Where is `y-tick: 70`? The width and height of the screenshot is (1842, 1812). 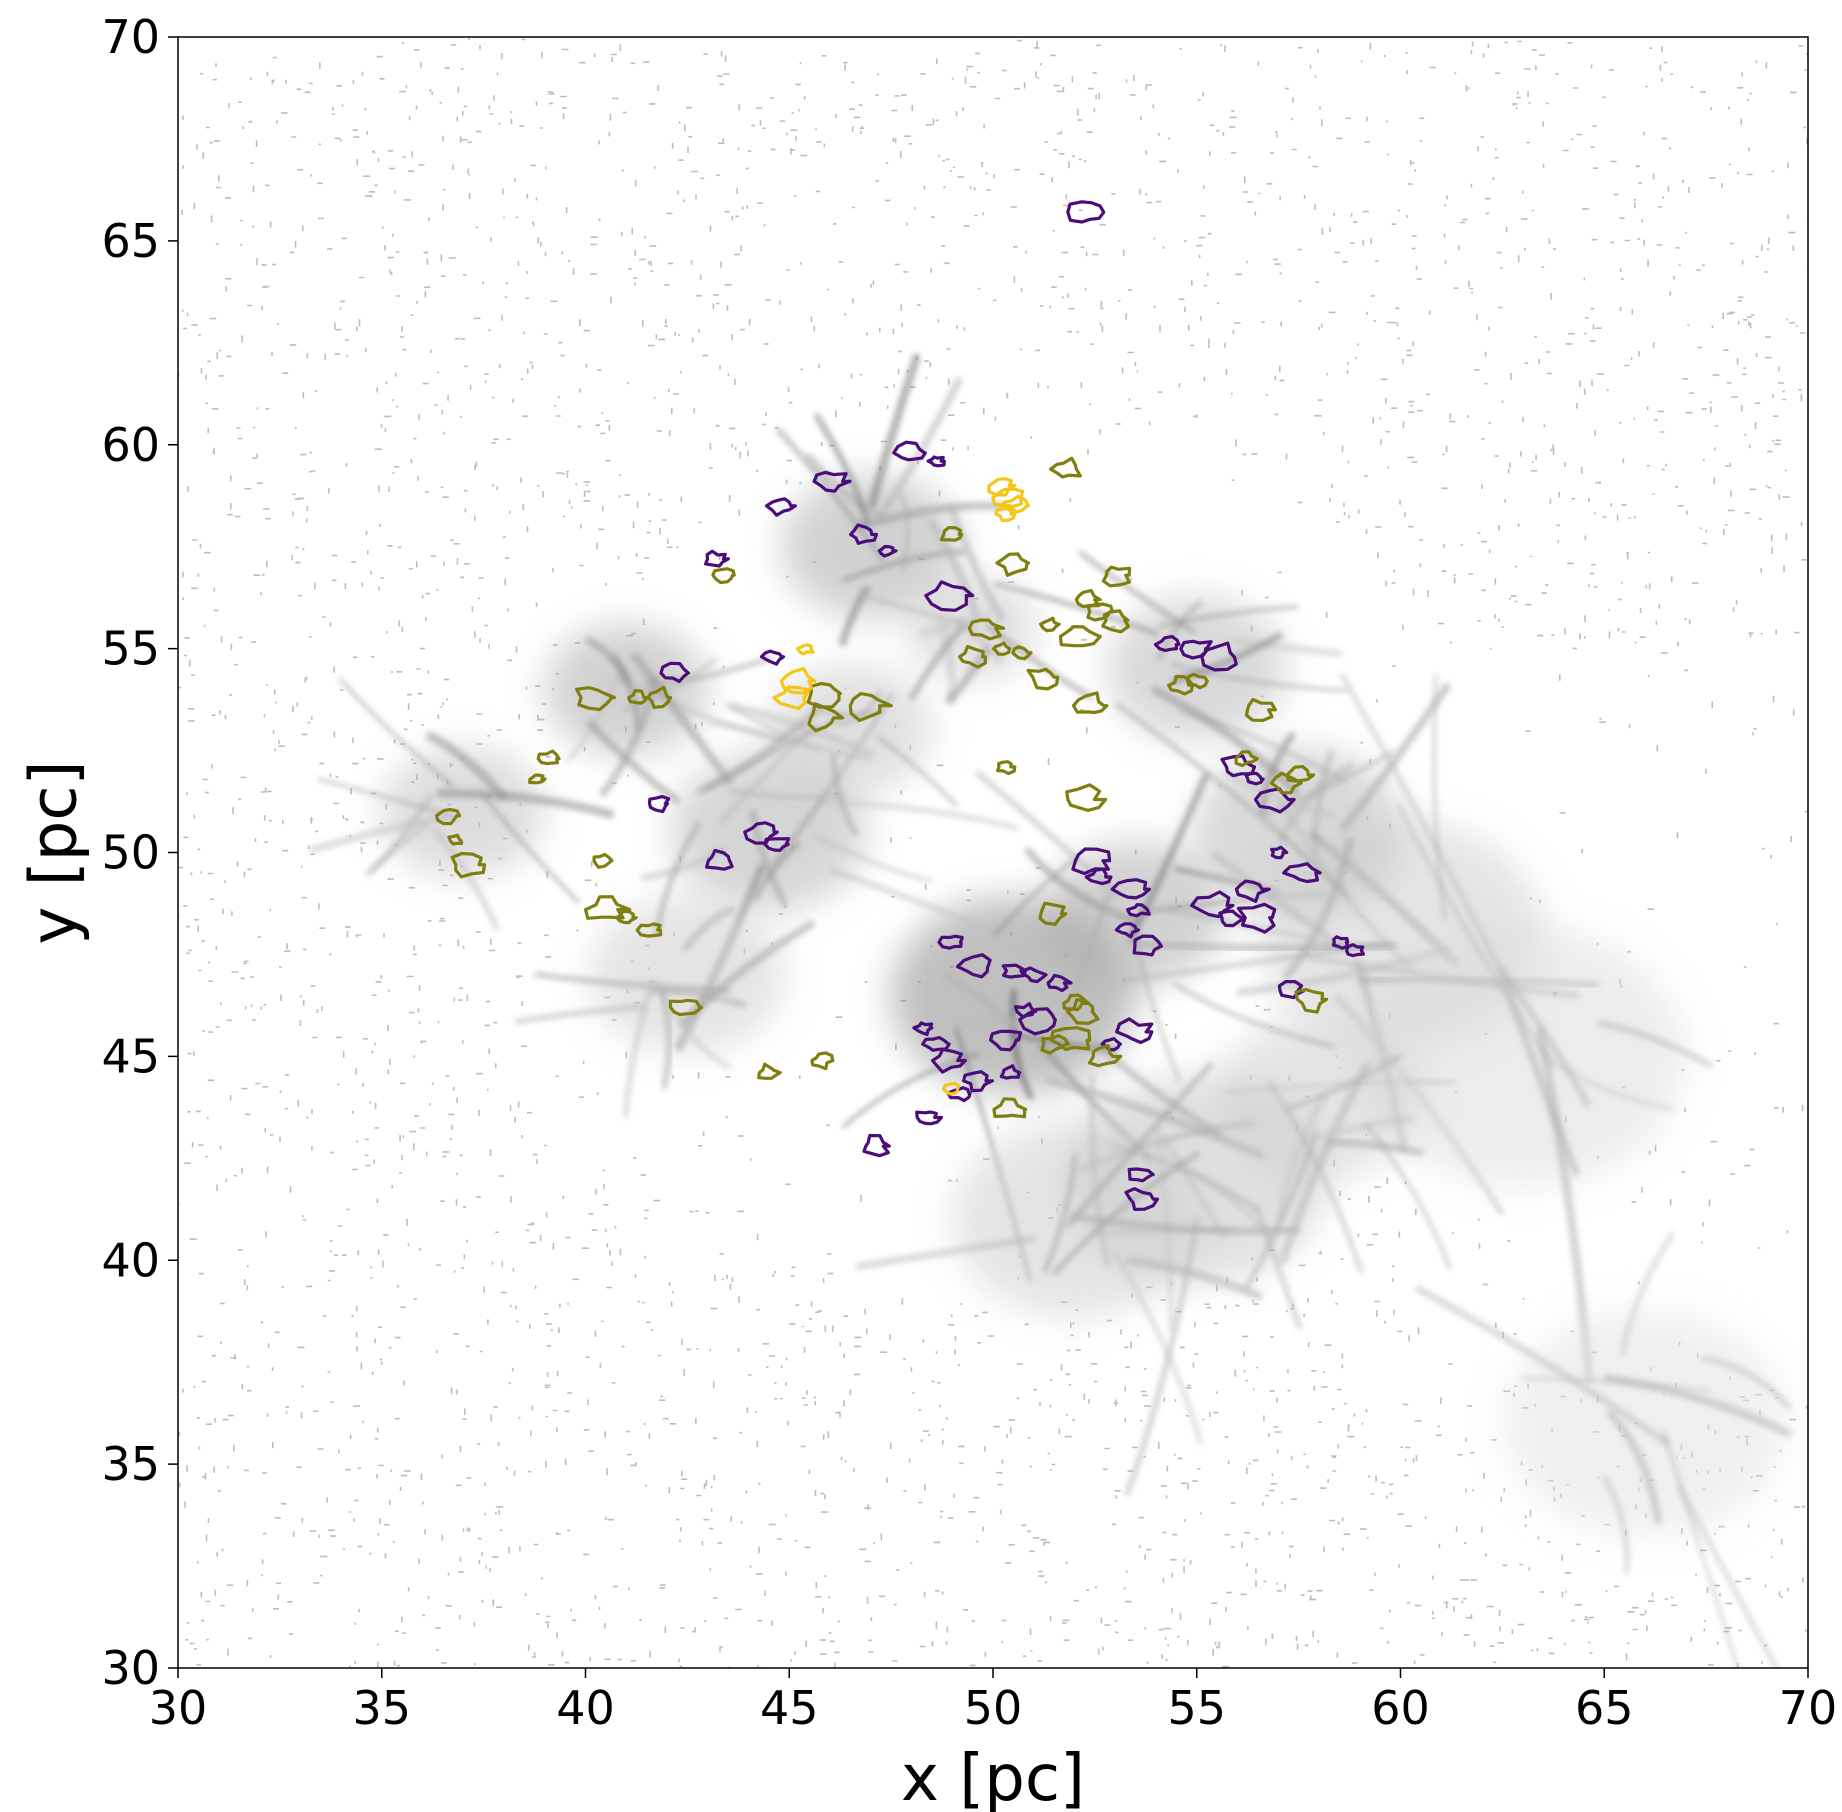
y-tick: 70 is located at coordinates (139, 37).